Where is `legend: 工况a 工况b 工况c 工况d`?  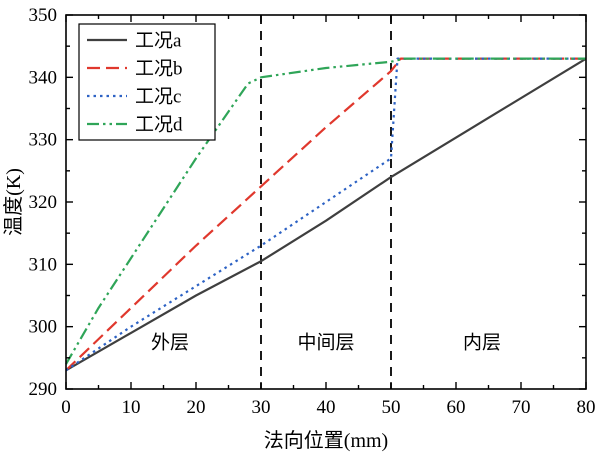 legend: 工况a 工况b 工况c 工况d is located at coordinates (147, 82).